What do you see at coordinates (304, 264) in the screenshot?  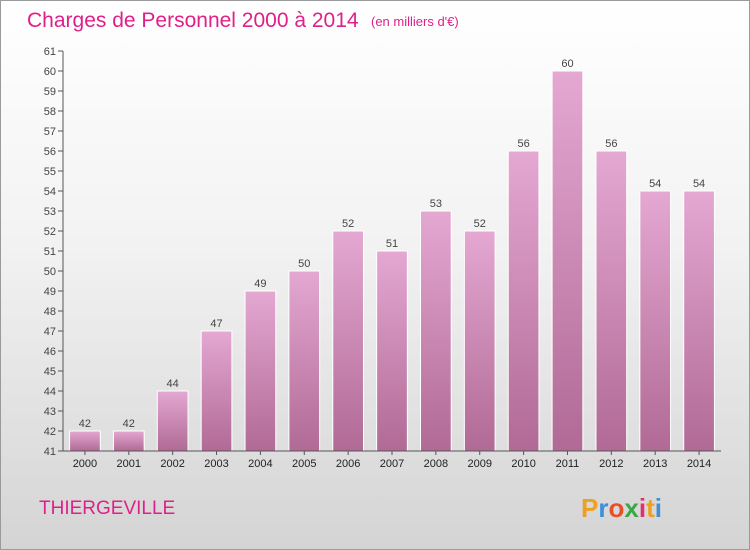 I see `data-label-2005: 50` at bounding box center [304, 264].